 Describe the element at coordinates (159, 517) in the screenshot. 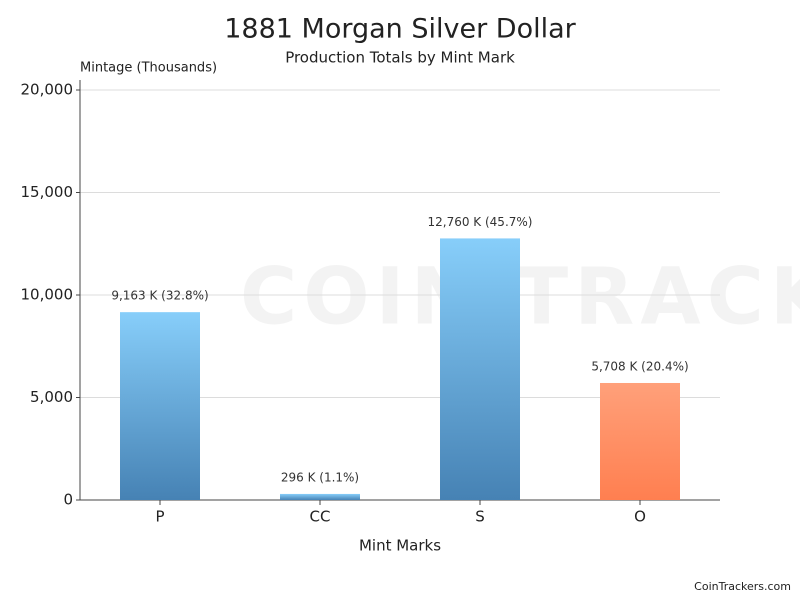

I see `x-tick-label: P` at that location.